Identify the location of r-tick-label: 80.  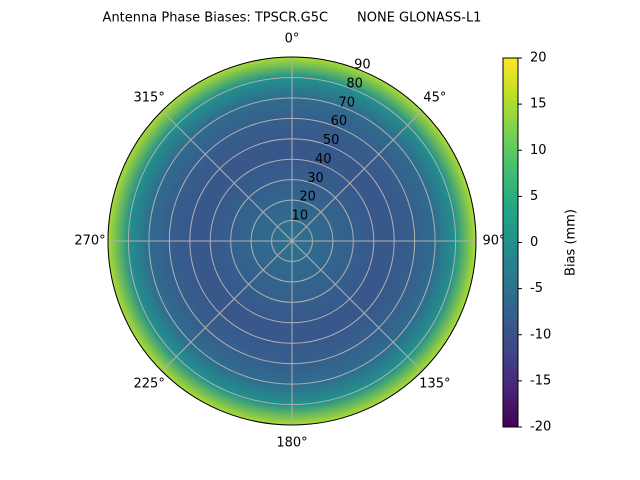
(354, 83).